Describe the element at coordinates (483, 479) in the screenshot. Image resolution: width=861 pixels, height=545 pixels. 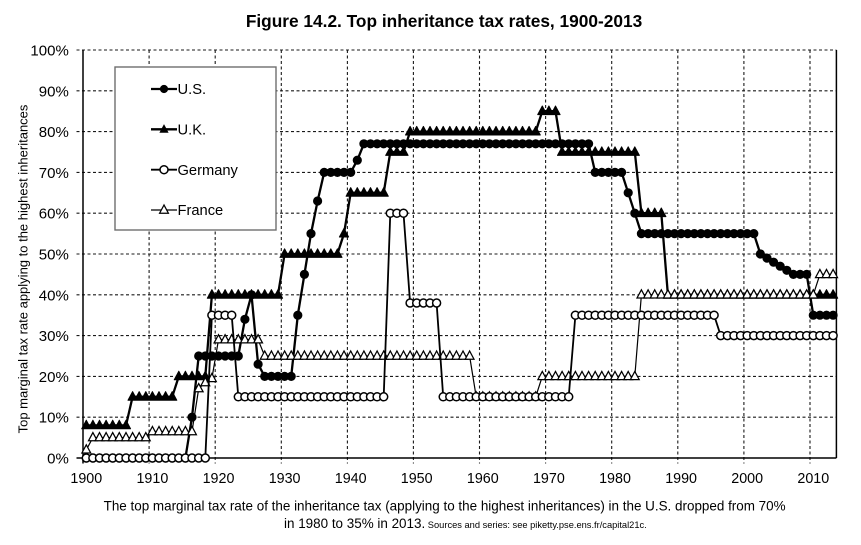
I see `svg-text: 1960` at that location.